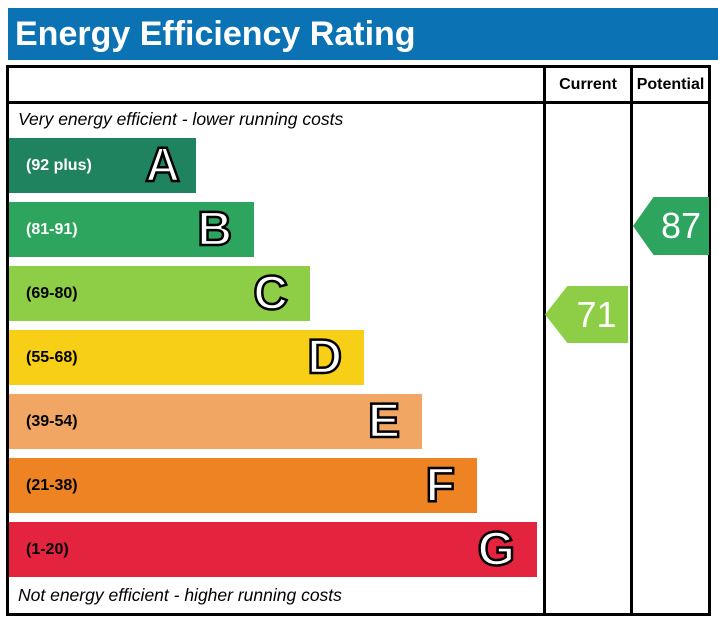 The width and height of the screenshot is (718, 619). I want to click on rating-band-B: (81-91) B, so click(131, 229).